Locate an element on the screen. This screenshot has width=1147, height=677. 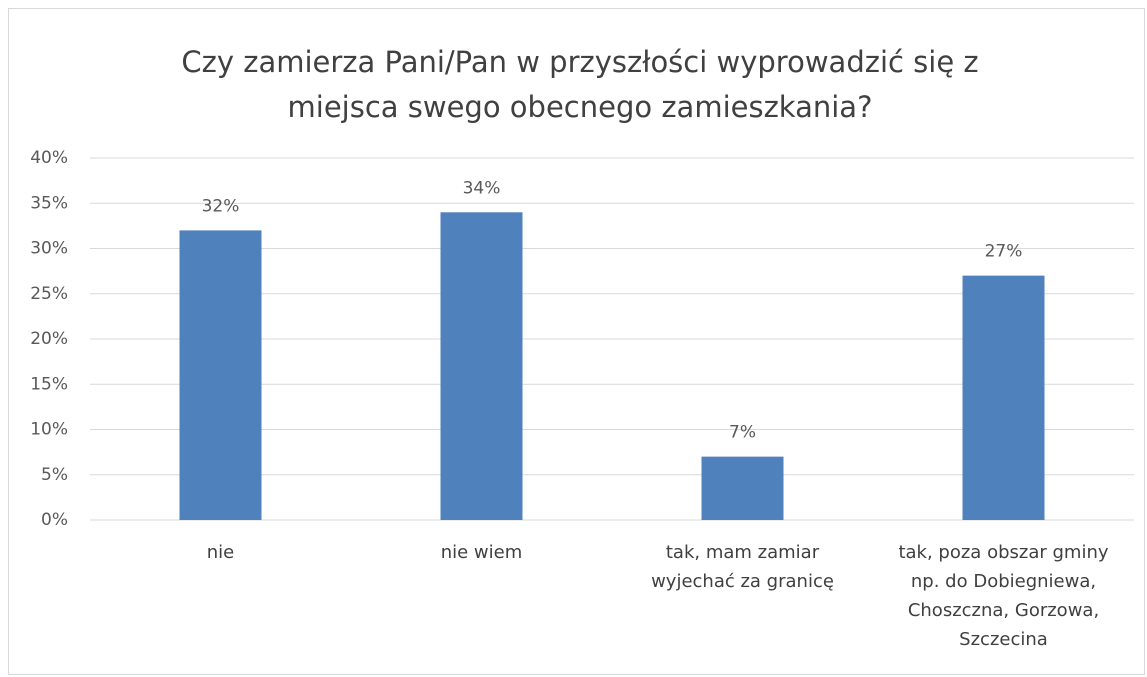
y-tick-label: 10% is located at coordinates (49, 430).